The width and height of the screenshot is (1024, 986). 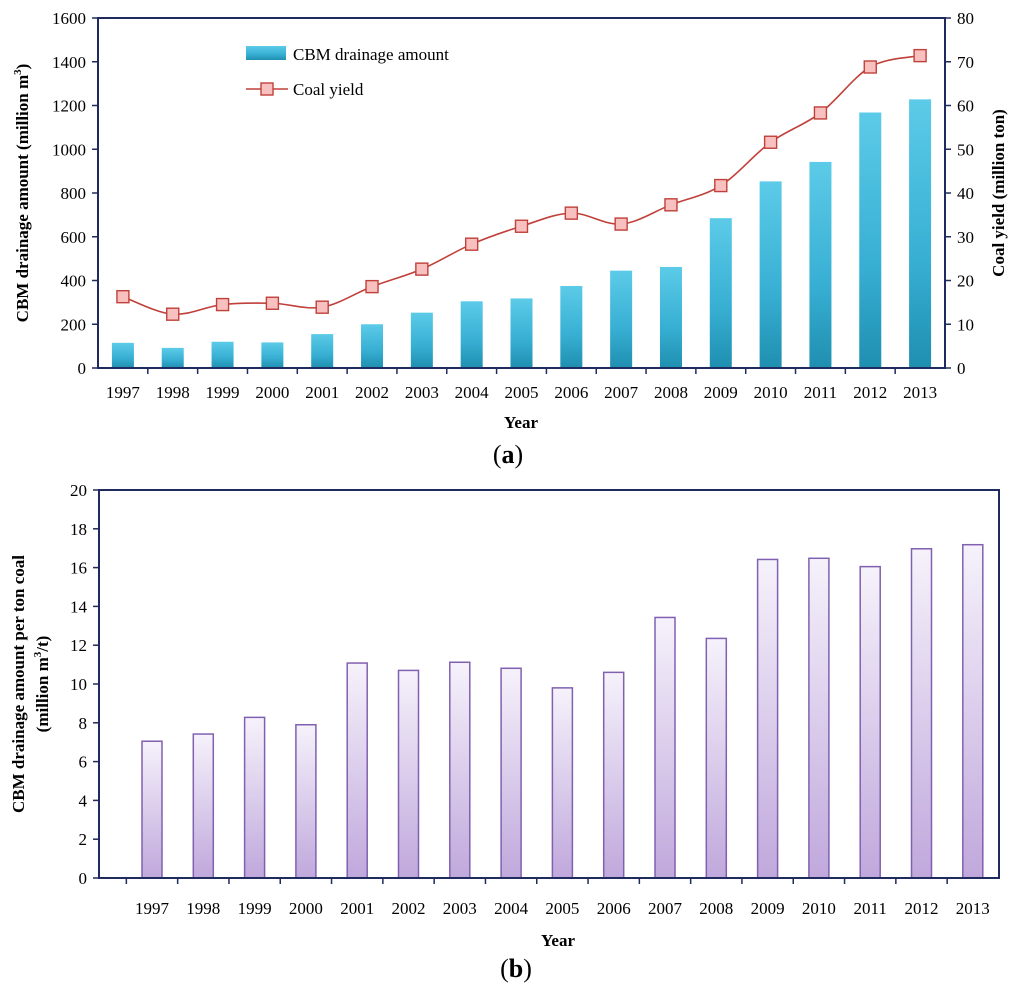 What do you see at coordinates (511, 773) in the screenshot?
I see `bar-per-ton-2004` at bounding box center [511, 773].